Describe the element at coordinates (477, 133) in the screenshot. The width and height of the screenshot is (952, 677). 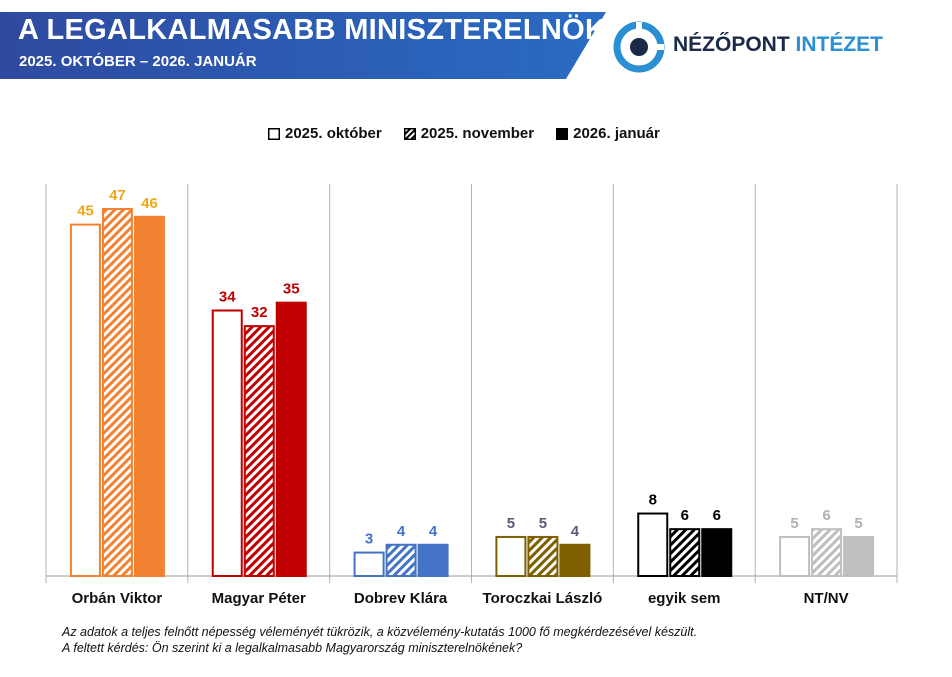
I see `legend-label-november: 2025. november` at that location.